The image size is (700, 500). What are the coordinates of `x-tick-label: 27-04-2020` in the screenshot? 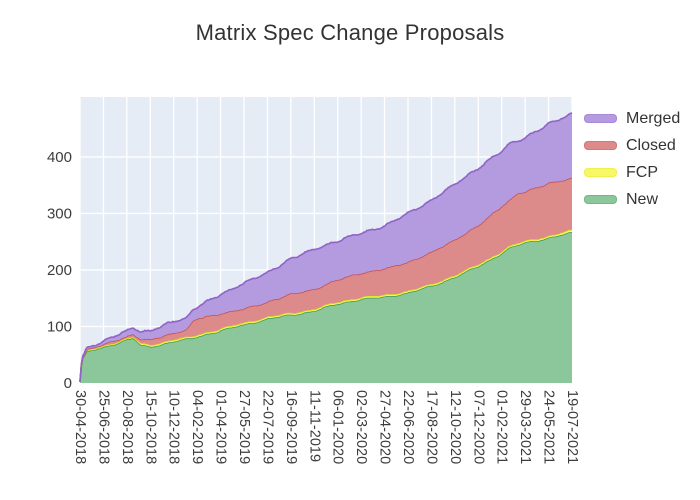 It's located at (385, 427).